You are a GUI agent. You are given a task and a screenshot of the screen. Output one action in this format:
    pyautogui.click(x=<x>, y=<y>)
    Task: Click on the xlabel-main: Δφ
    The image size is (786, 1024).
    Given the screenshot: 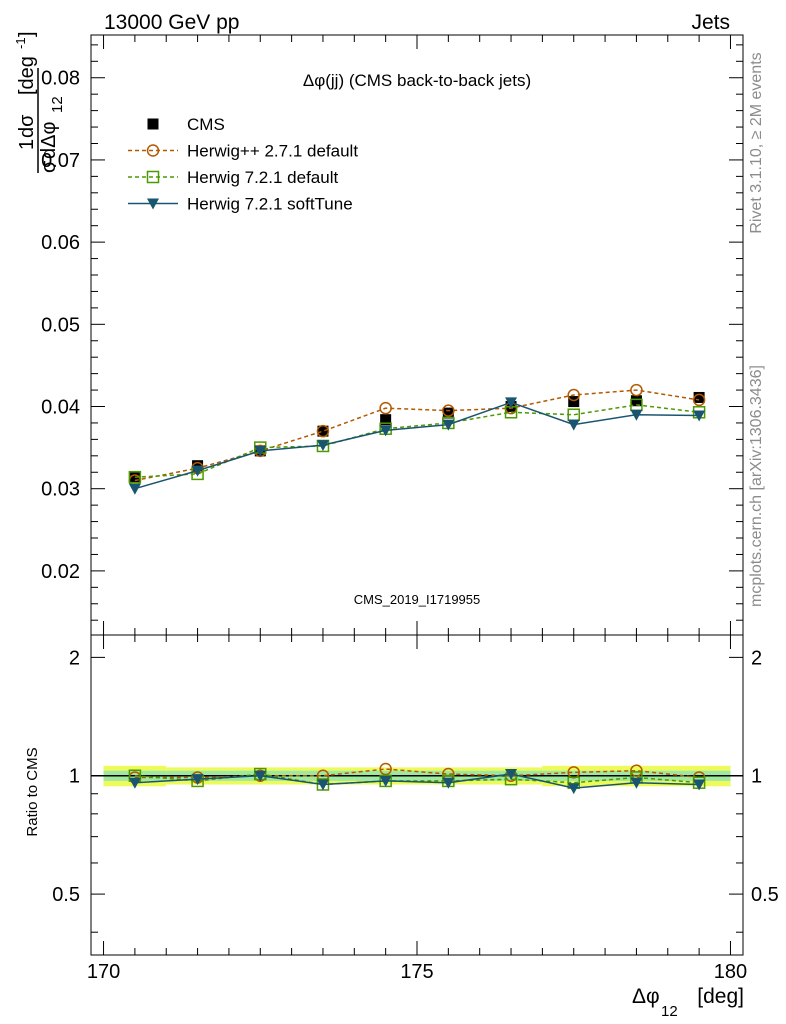 What is the action you would take?
    pyautogui.click(x=646, y=996)
    